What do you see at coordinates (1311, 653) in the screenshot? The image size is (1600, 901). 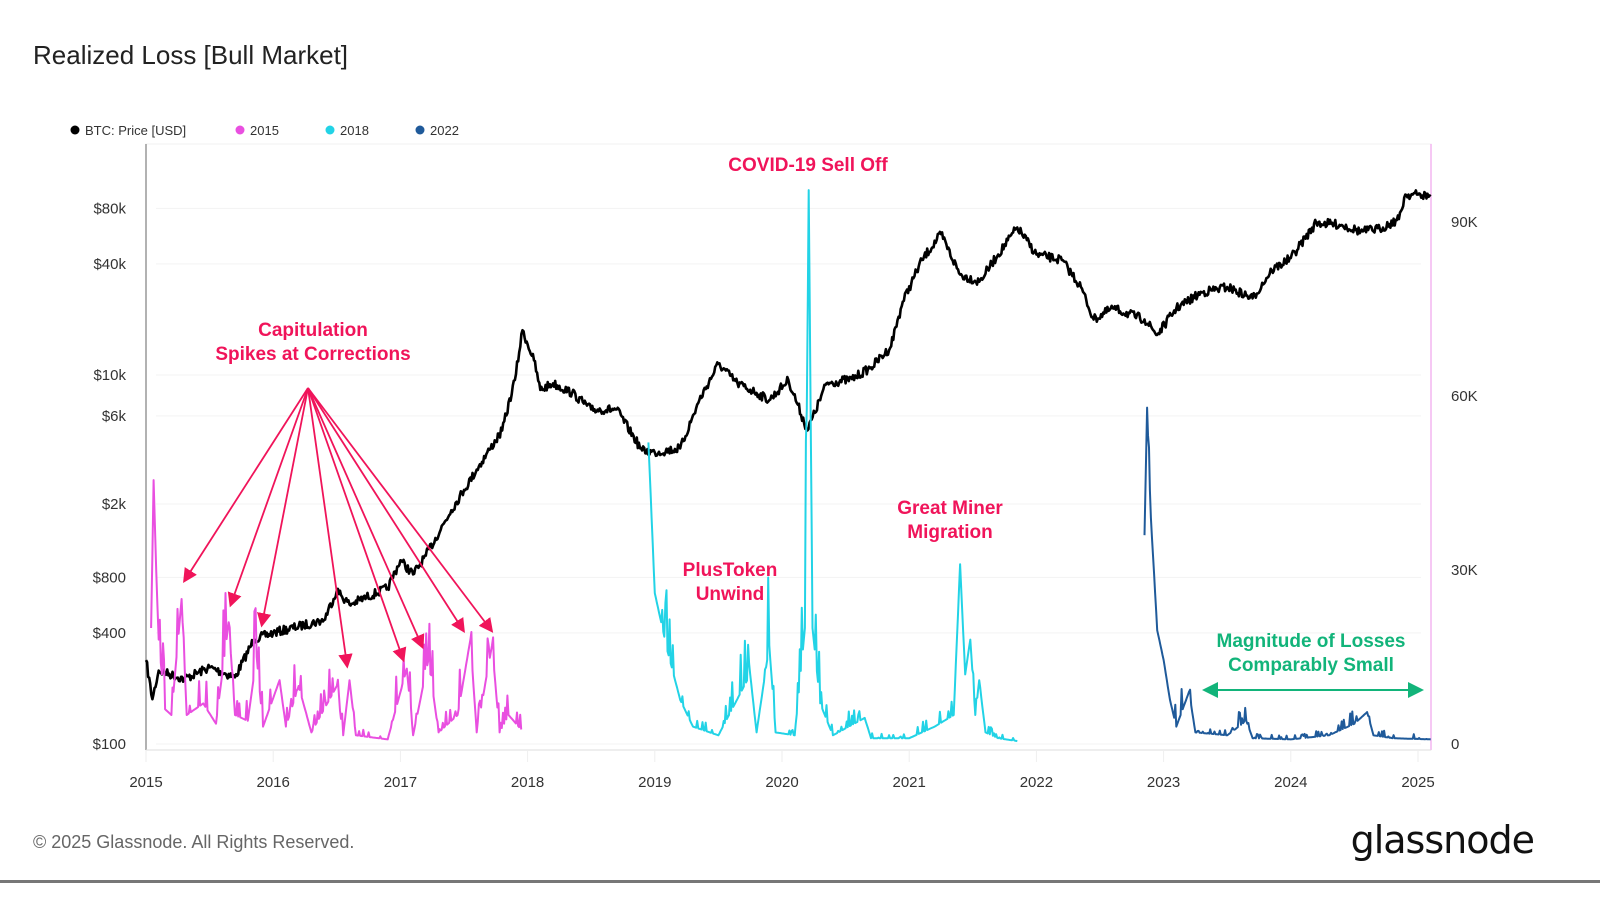 I see `annotation: Magnitude of Losses Comparably Small` at bounding box center [1311, 653].